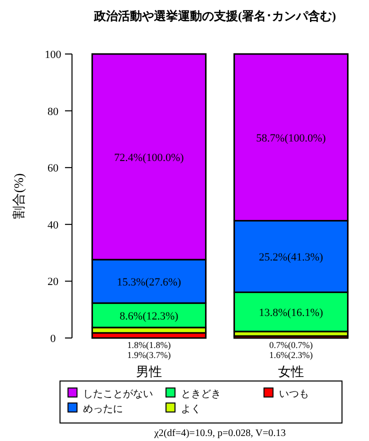 This screenshot has width=369, height=441. I want to click on y-tick-label: 40, so click(53, 225).